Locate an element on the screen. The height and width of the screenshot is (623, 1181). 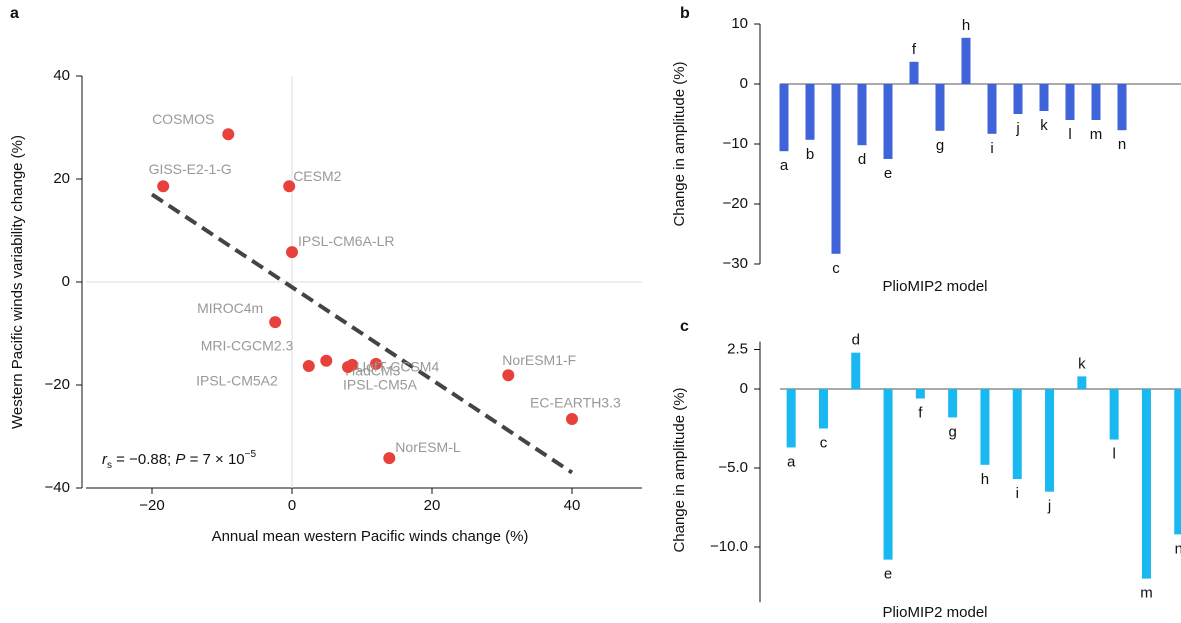
annotation: rs = −0.88; P = 7 × 10−5 is located at coordinates (179, 460).